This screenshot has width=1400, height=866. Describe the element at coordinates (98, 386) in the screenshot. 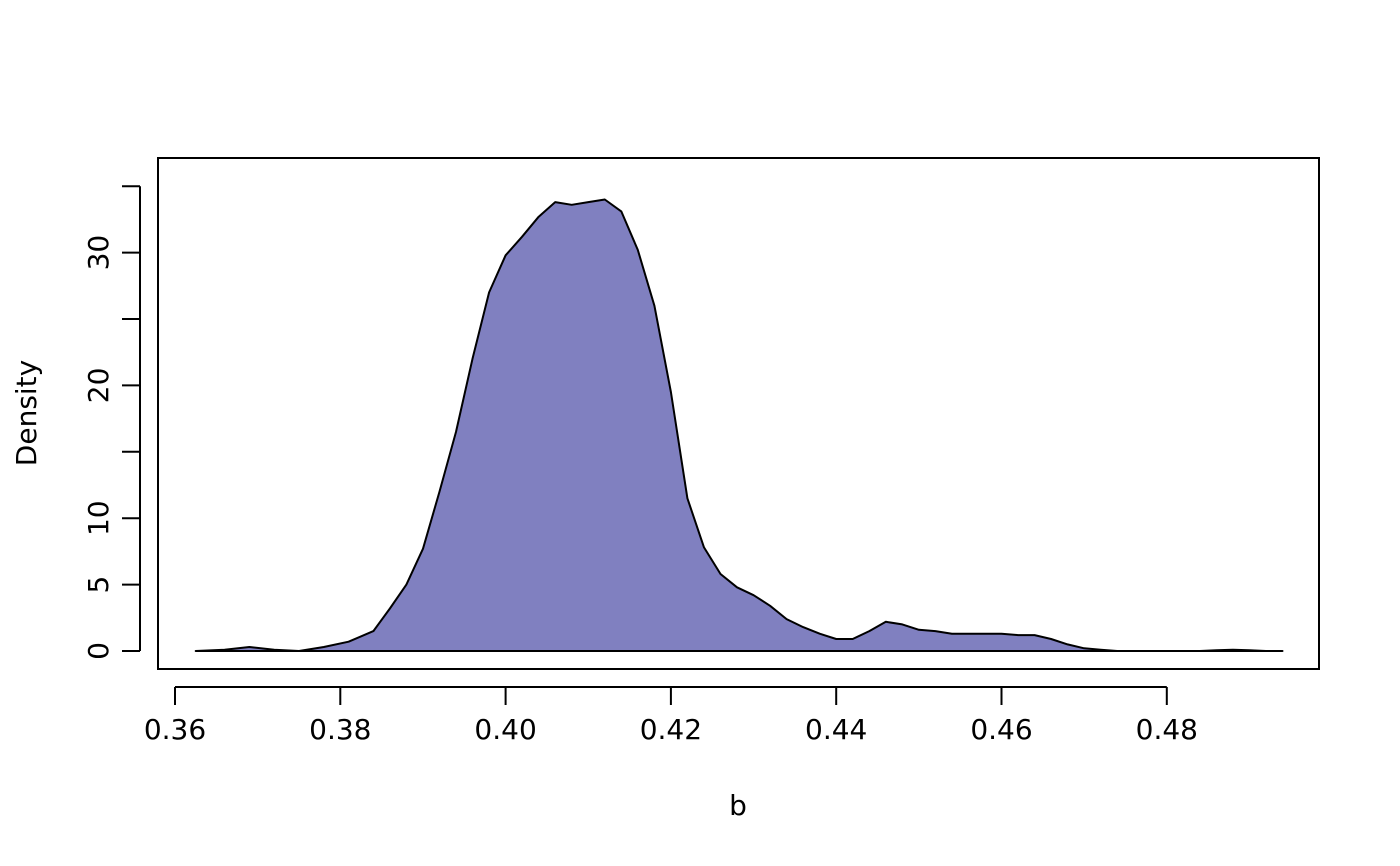

I see `y-tick-label: 20` at that location.